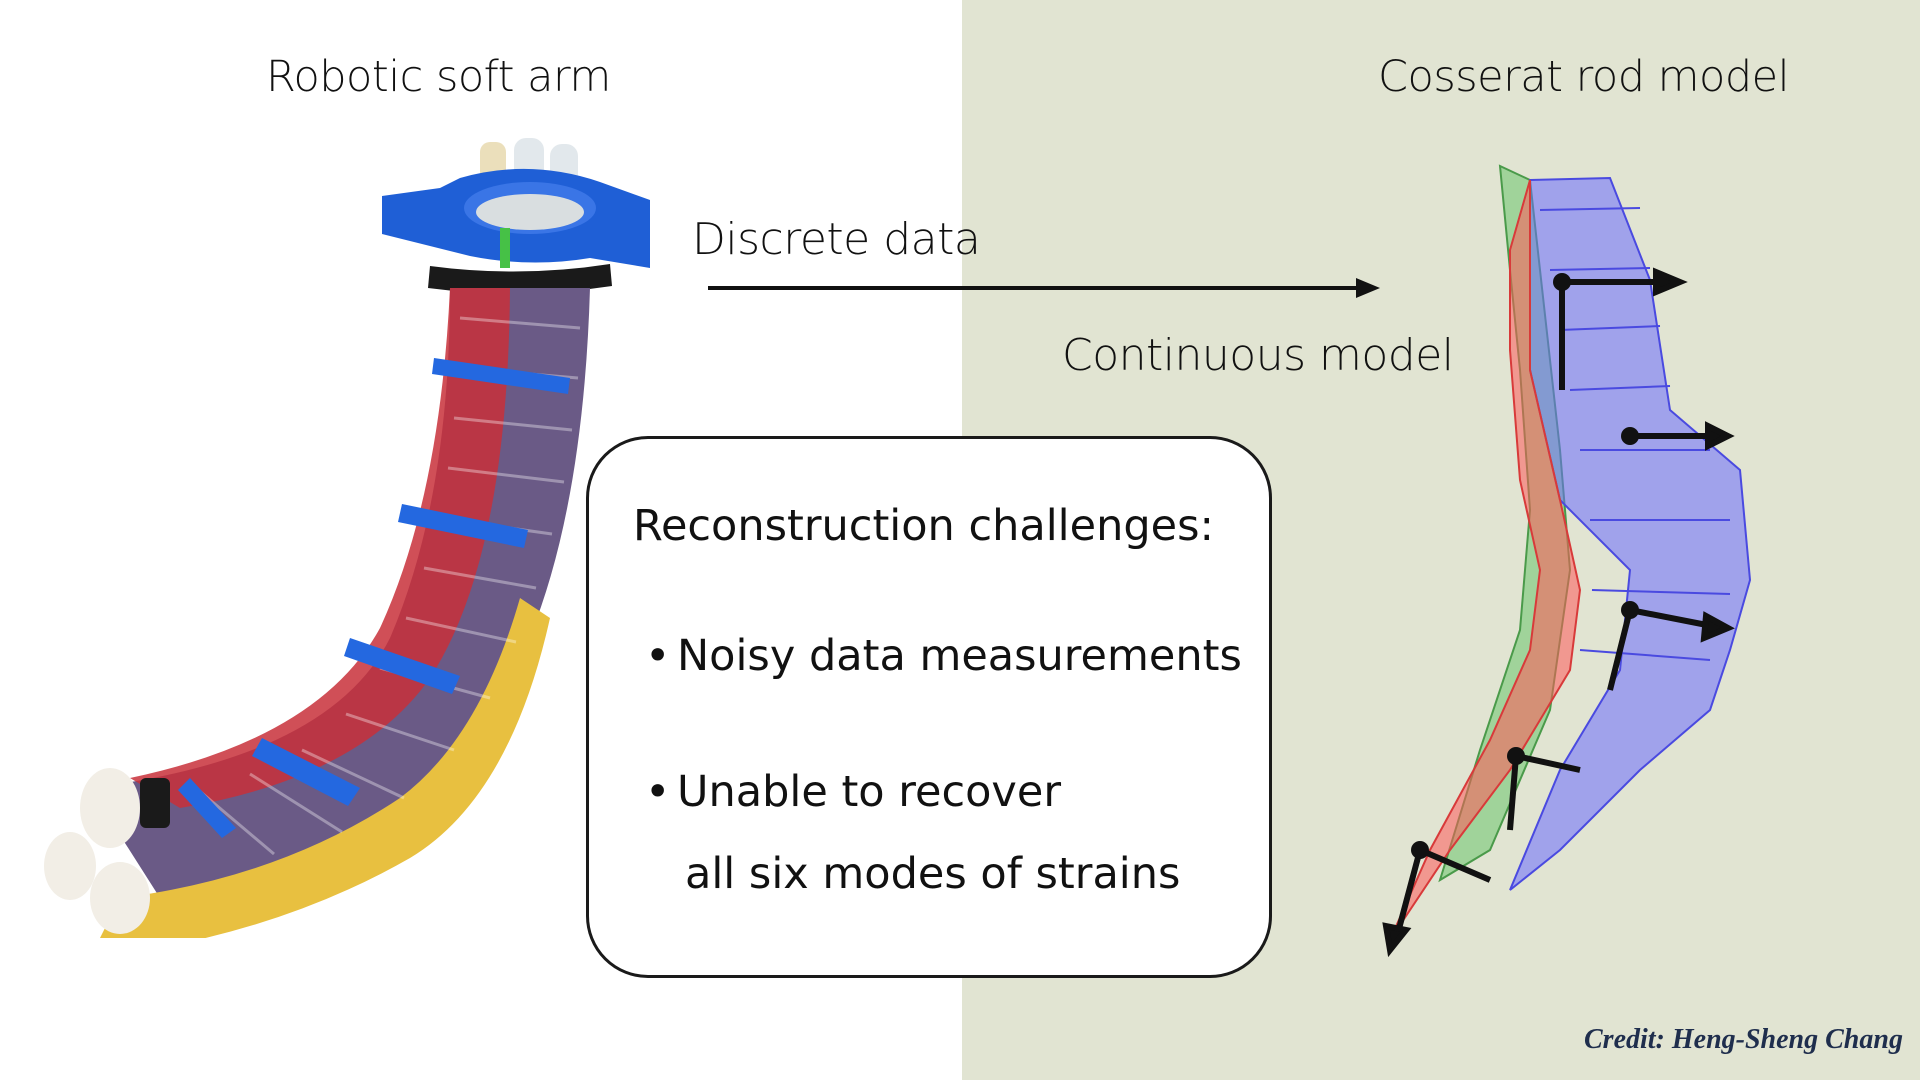 This screenshot has height=1080, width=1920. What do you see at coordinates (1743, 1039) in the screenshot?
I see `image-credit: Credit: Heng-Sheng Chang` at bounding box center [1743, 1039].